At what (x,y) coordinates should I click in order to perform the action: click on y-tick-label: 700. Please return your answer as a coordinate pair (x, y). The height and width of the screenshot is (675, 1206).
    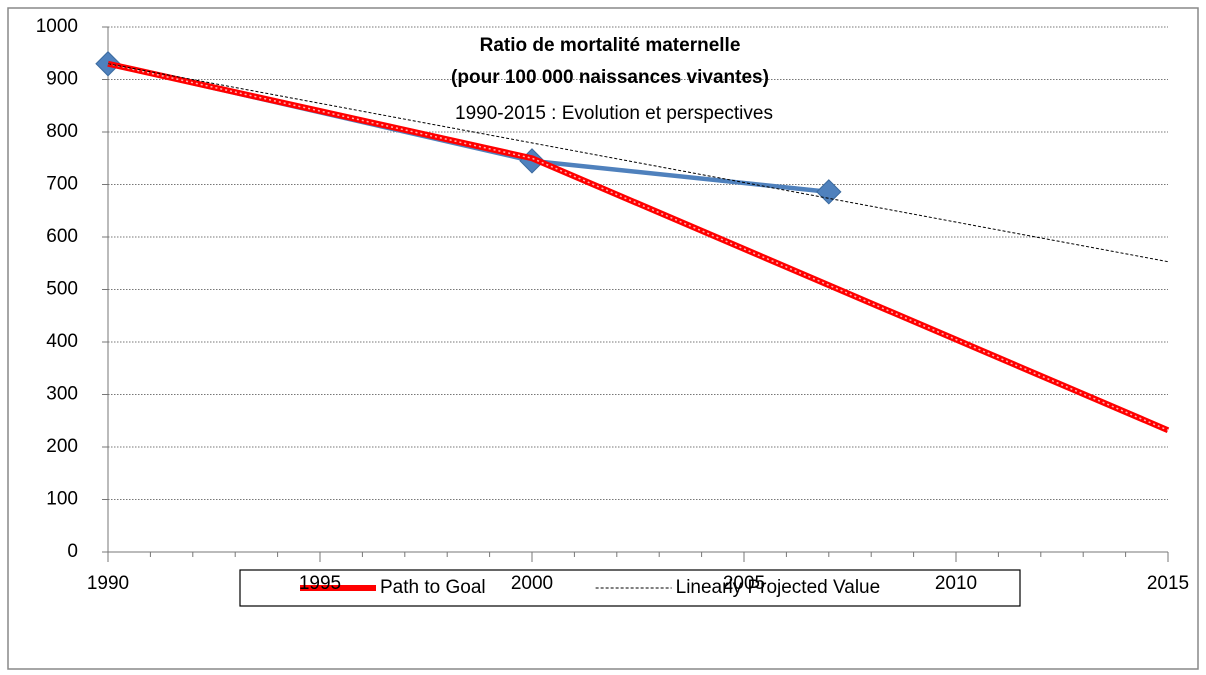
    Looking at the image, I should click on (62, 184).